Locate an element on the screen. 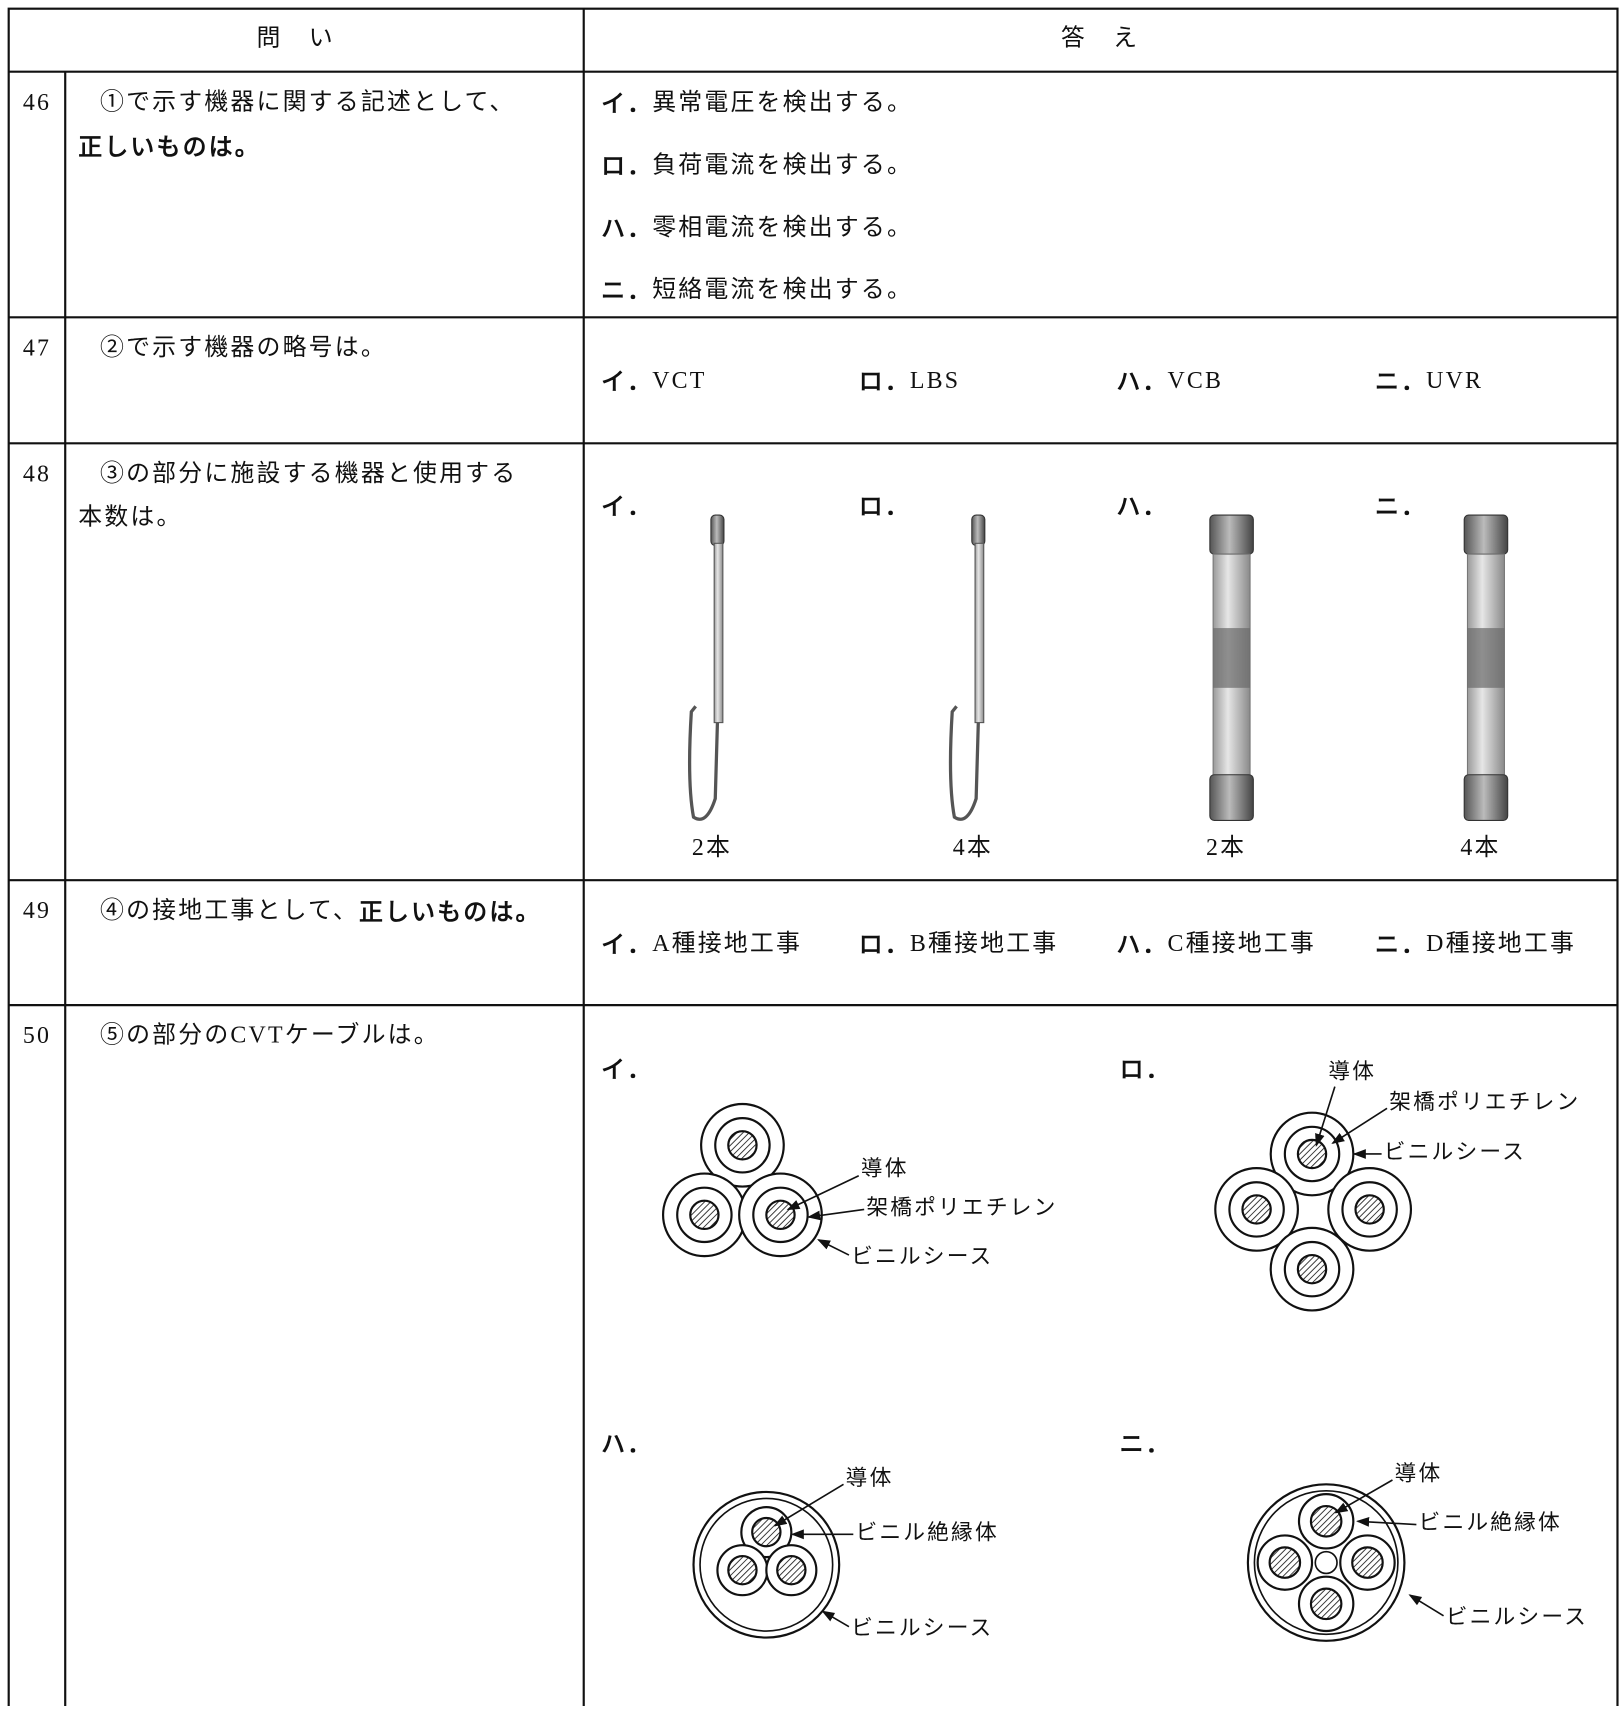  answer-option: ロ．B種接地工事 is located at coordinates (959, 944).